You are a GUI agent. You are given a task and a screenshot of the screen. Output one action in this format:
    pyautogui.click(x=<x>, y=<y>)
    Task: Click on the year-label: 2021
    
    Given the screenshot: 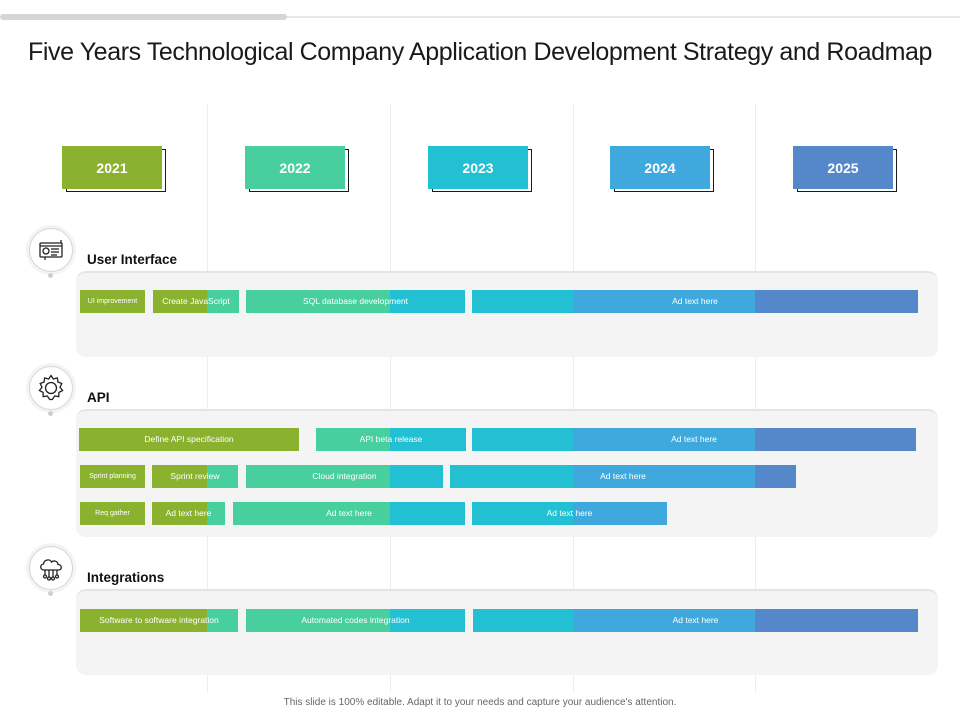 What is the action you would take?
    pyautogui.click(x=112, y=167)
    